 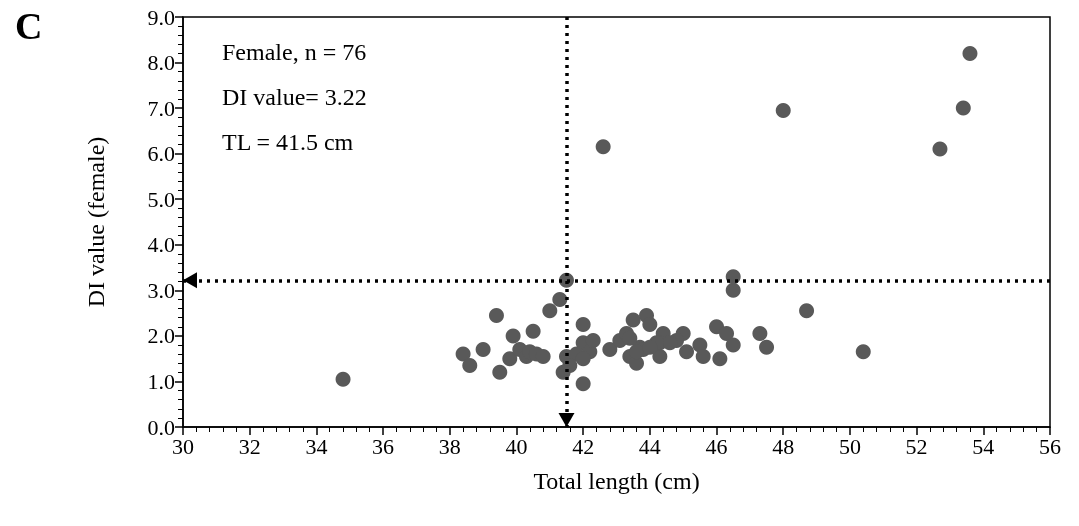 What do you see at coordinates (294, 52) in the screenshot?
I see `annotation: Female, n = 76` at bounding box center [294, 52].